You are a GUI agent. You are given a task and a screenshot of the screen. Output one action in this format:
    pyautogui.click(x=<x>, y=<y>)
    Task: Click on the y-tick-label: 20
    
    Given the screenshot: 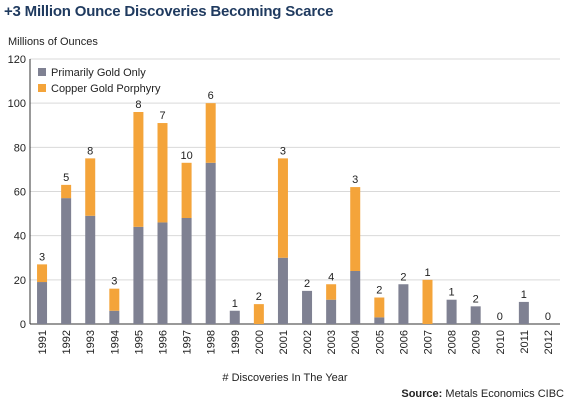 What is the action you would take?
    pyautogui.click(x=20, y=281)
    